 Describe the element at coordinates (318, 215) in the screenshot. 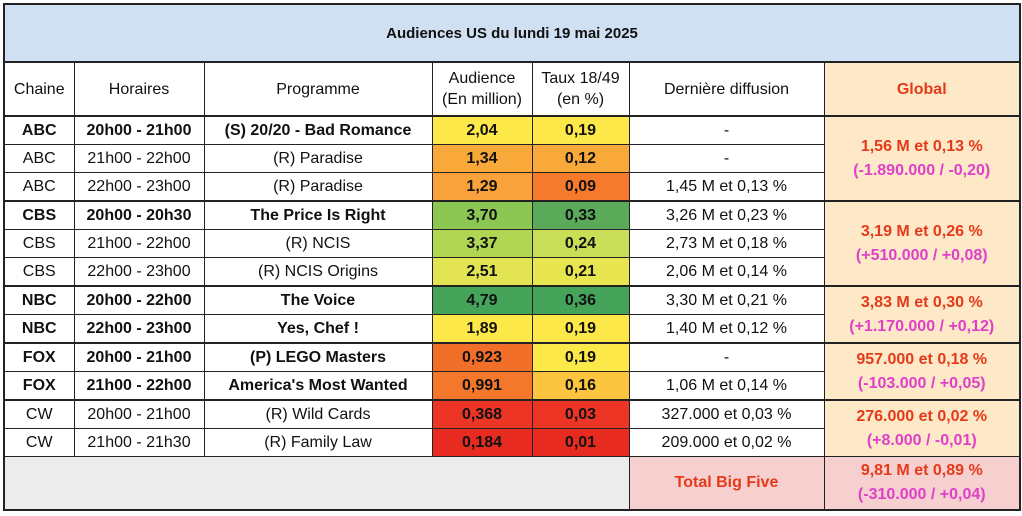

I see `cell-programme: The Price Is Right` at that location.